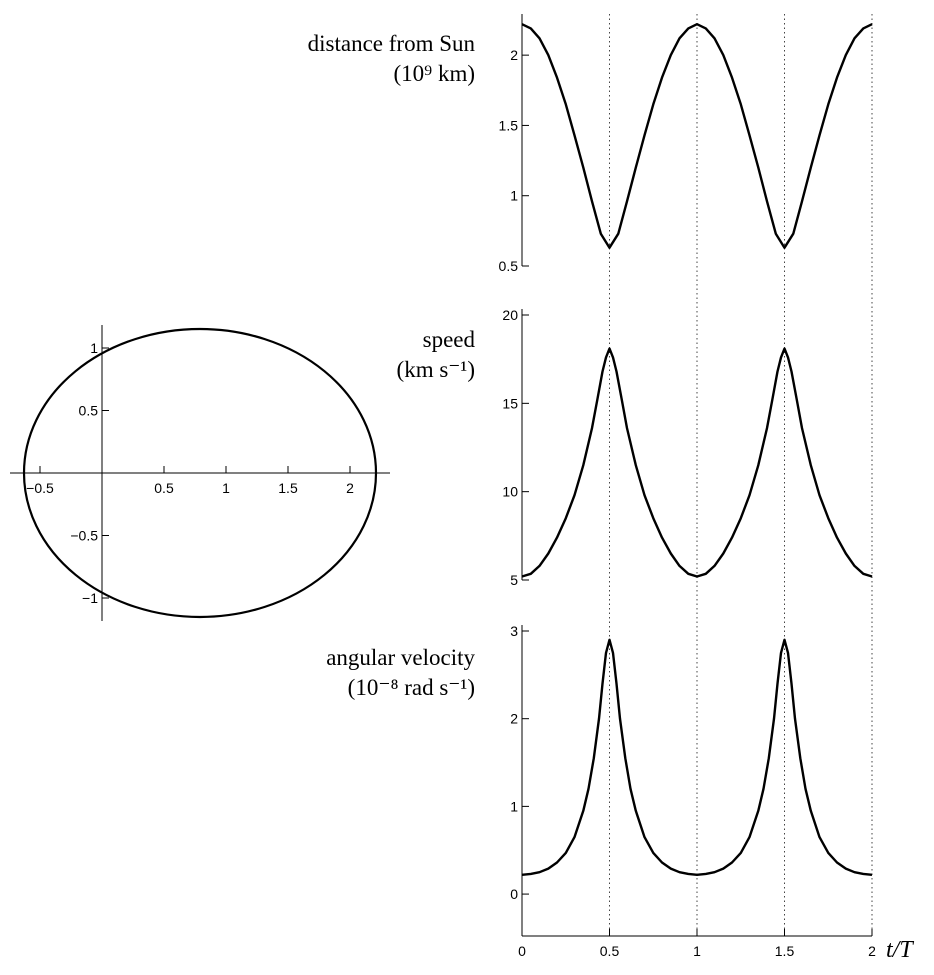 The image size is (934, 975). Describe the element at coordinates (90, 598) in the screenshot. I see `orbit-y-tick-label: −1` at that location.